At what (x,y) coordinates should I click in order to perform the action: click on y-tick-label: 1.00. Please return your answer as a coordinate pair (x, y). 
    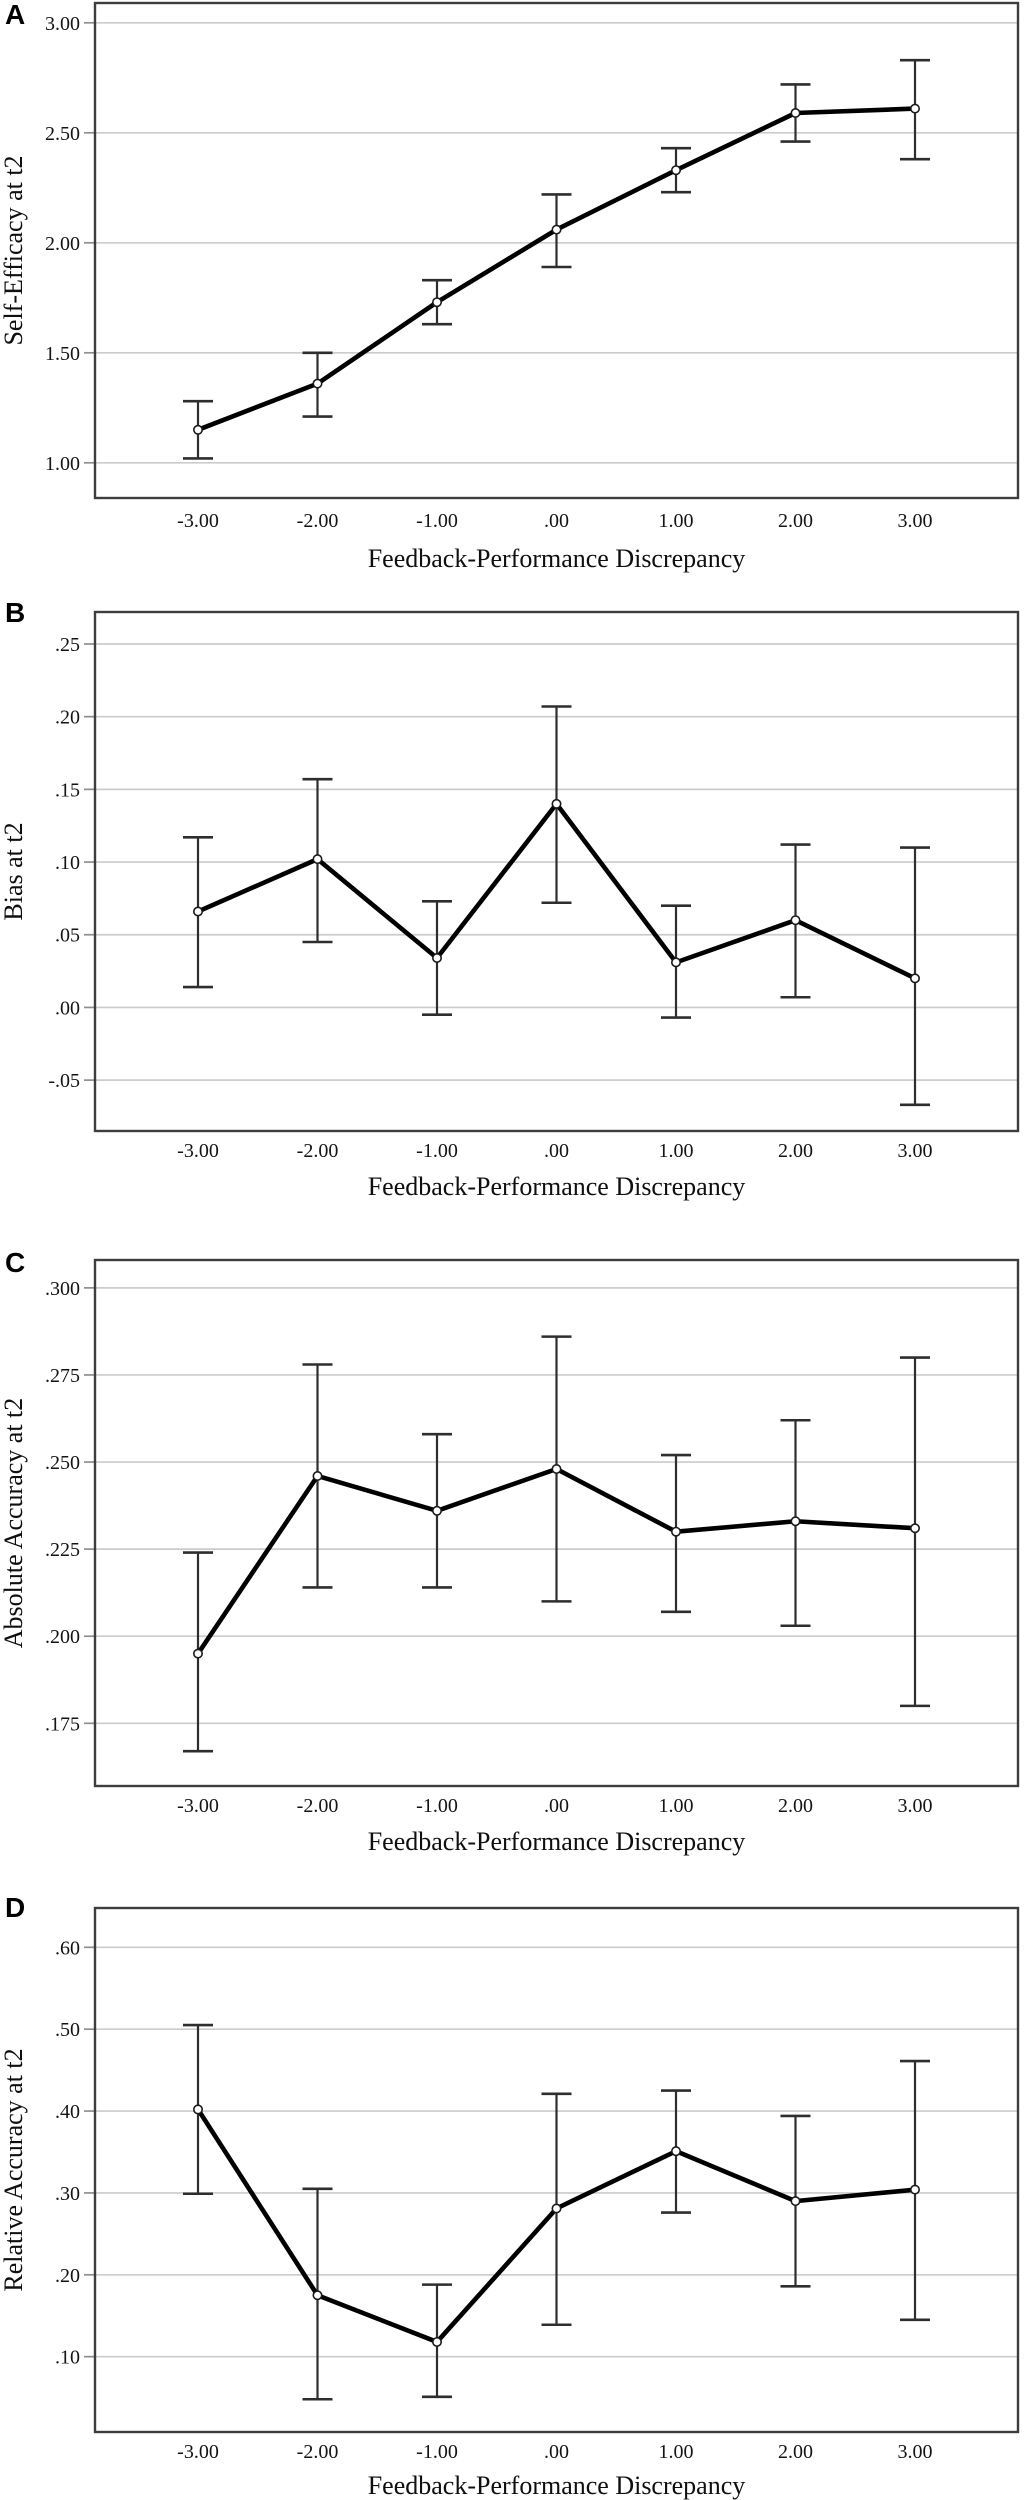
    Looking at the image, I should click on (62, 464).